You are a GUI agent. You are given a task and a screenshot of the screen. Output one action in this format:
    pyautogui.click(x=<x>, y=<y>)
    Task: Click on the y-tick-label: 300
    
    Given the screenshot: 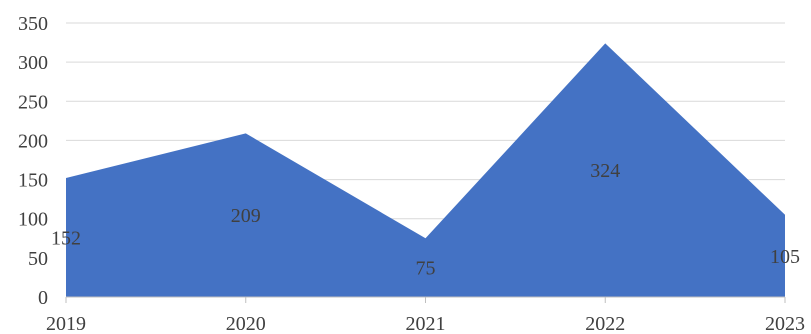 What is the action you would take?
    pyautogui.click(x=33, y=63)
    